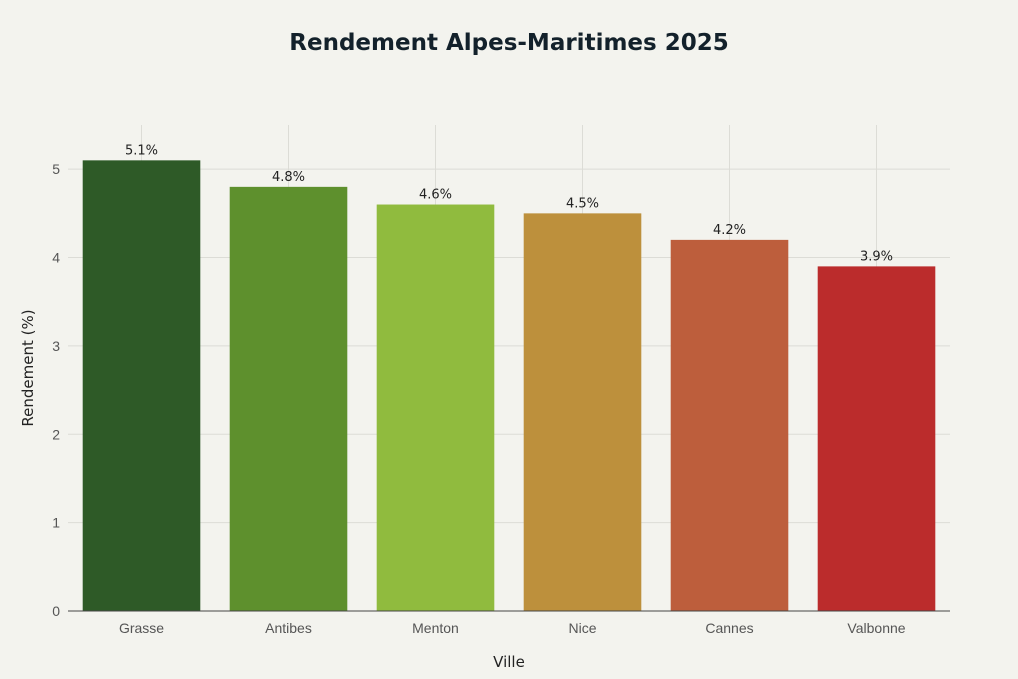  I want to click on data-labels-layer: 5.1% 4.8% 4.6% 4.5% 4.2% 3.9%, so click(509, 203).